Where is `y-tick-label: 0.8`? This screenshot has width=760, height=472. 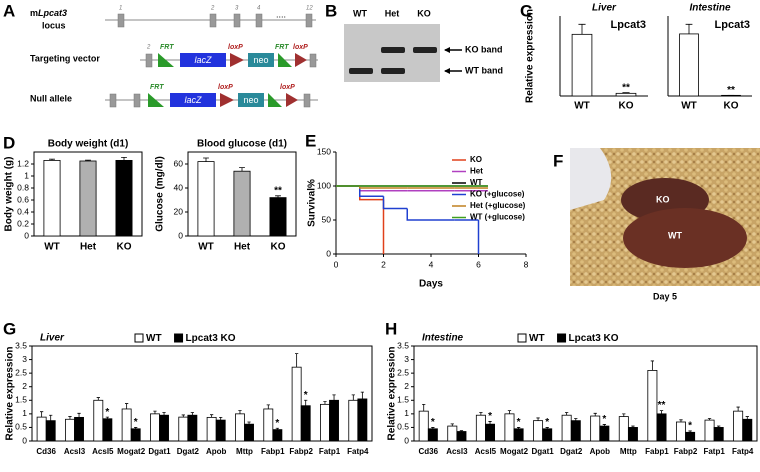 y-tick-label: 0.8 is located at coordinates (23, 187).